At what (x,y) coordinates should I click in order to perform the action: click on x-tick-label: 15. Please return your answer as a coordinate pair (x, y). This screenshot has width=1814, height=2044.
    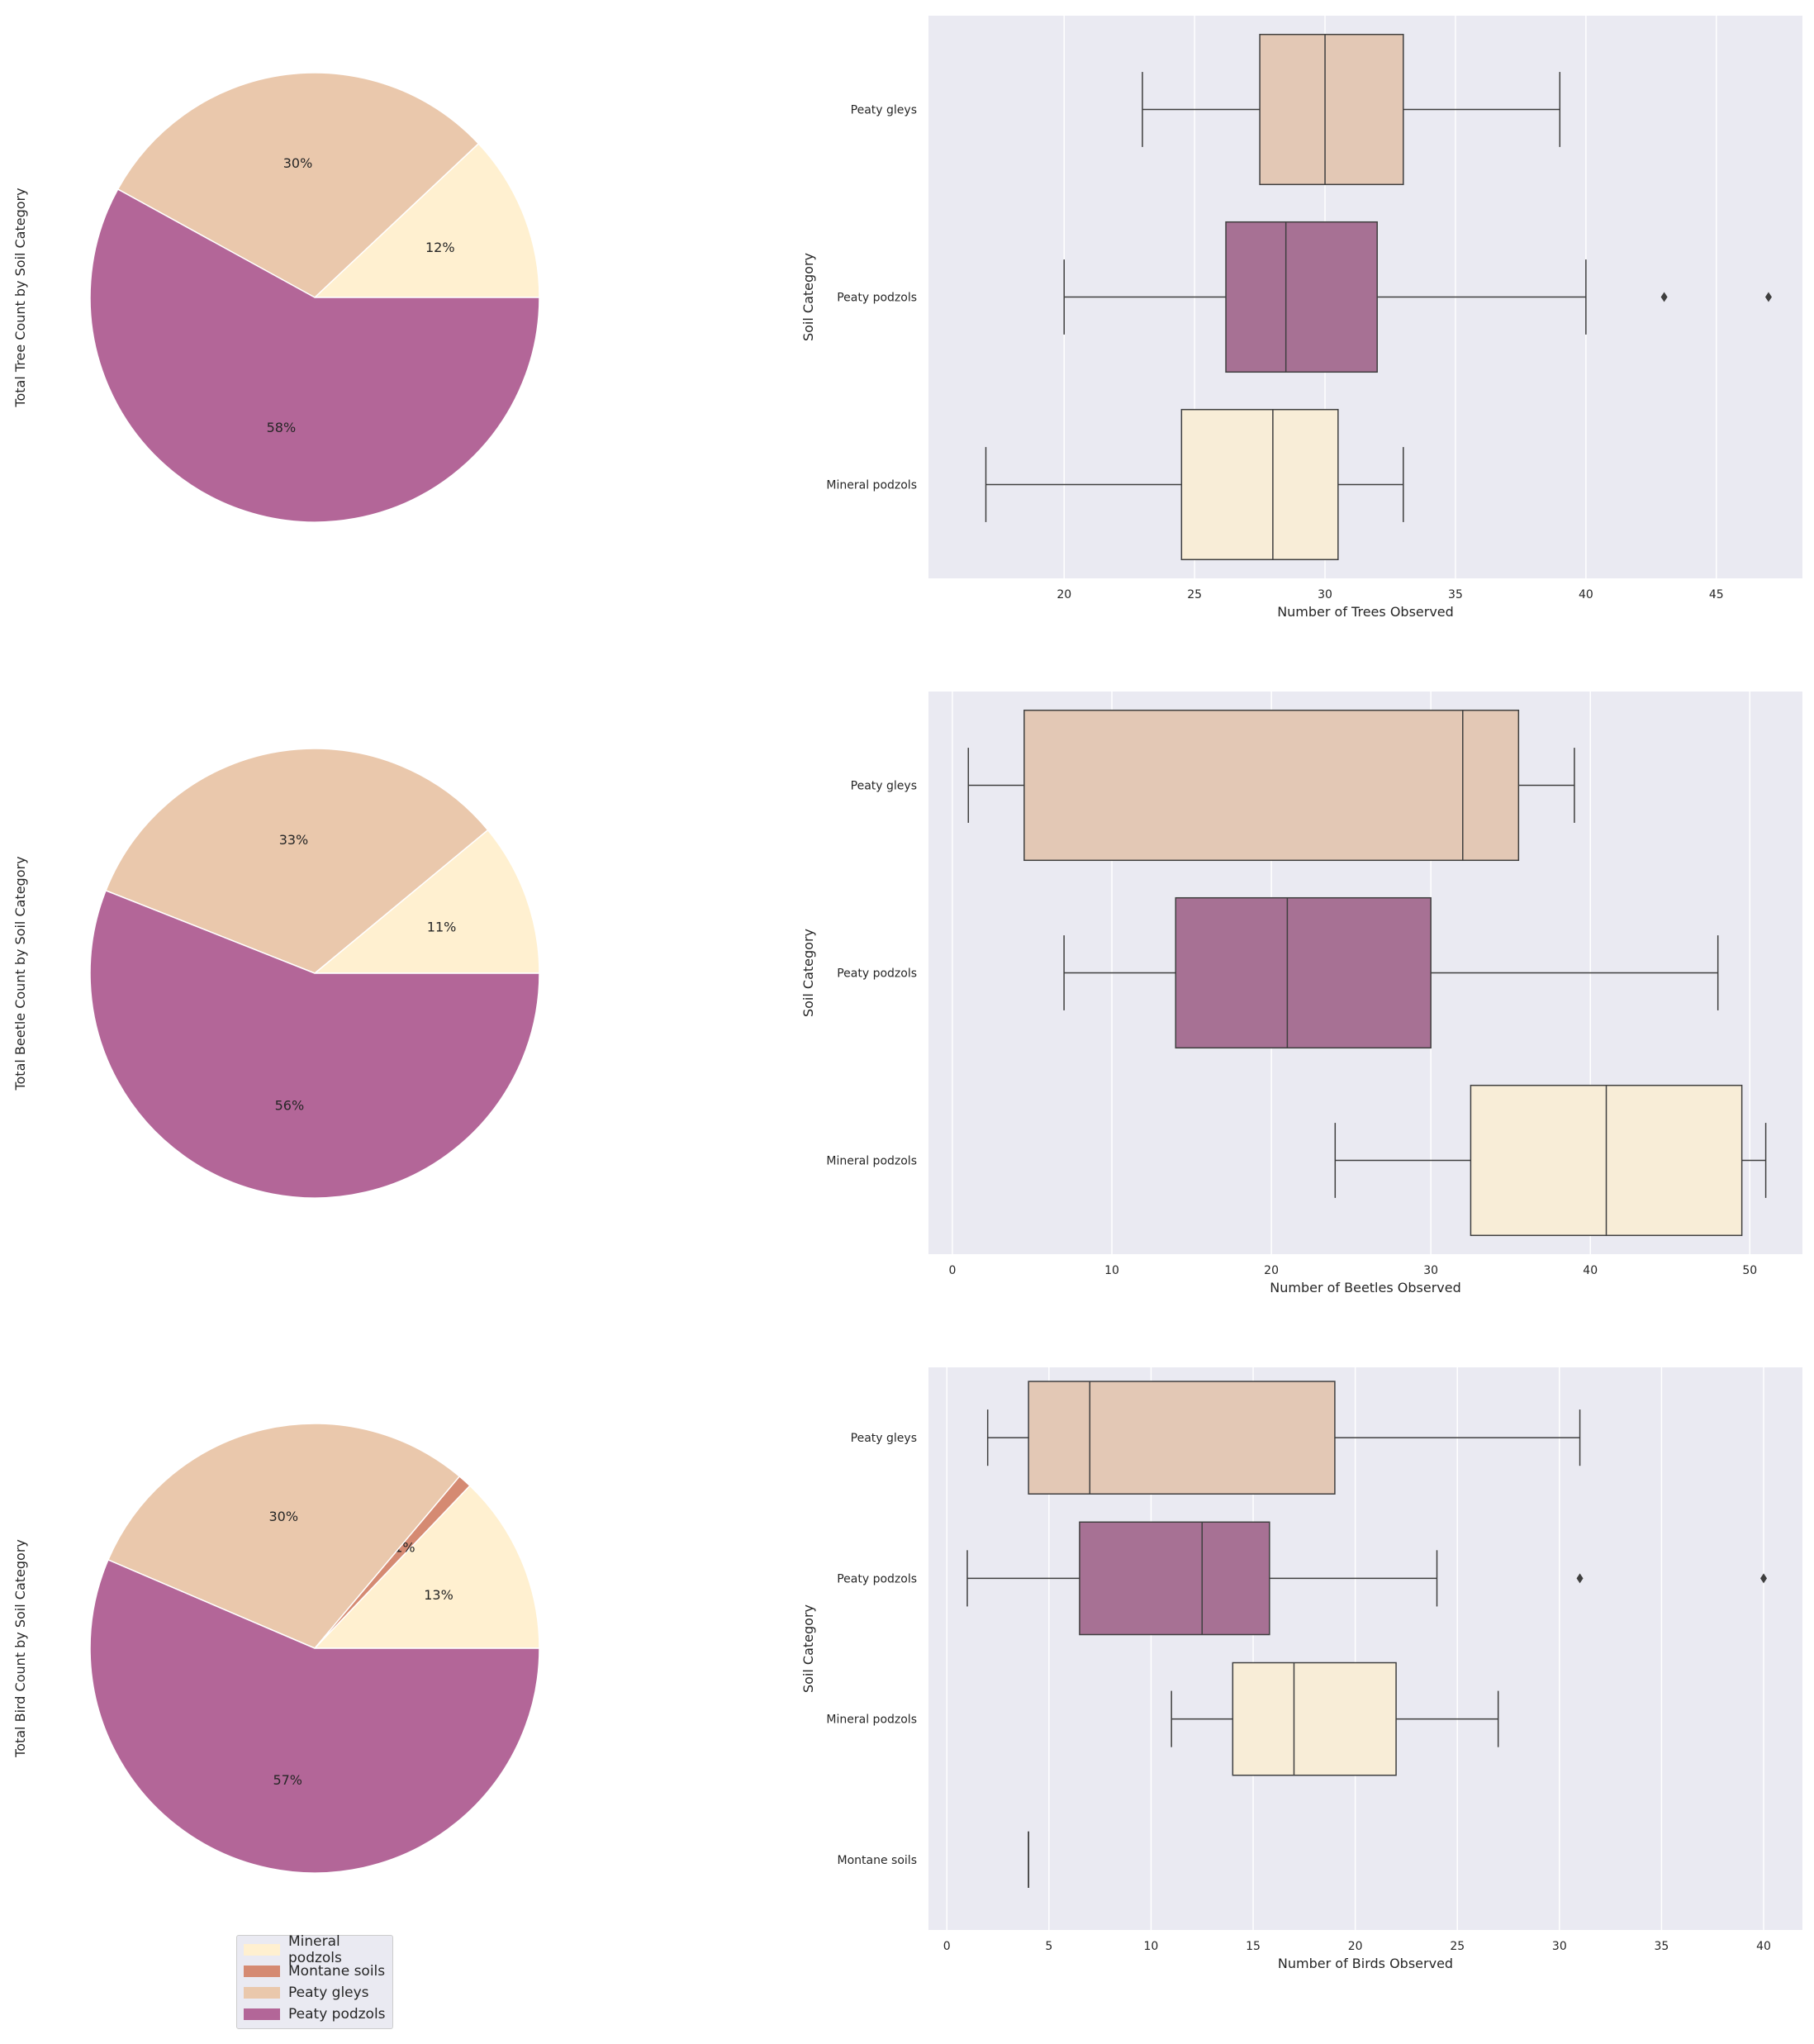
    Looking at the image, I should click on (1253, 1947).